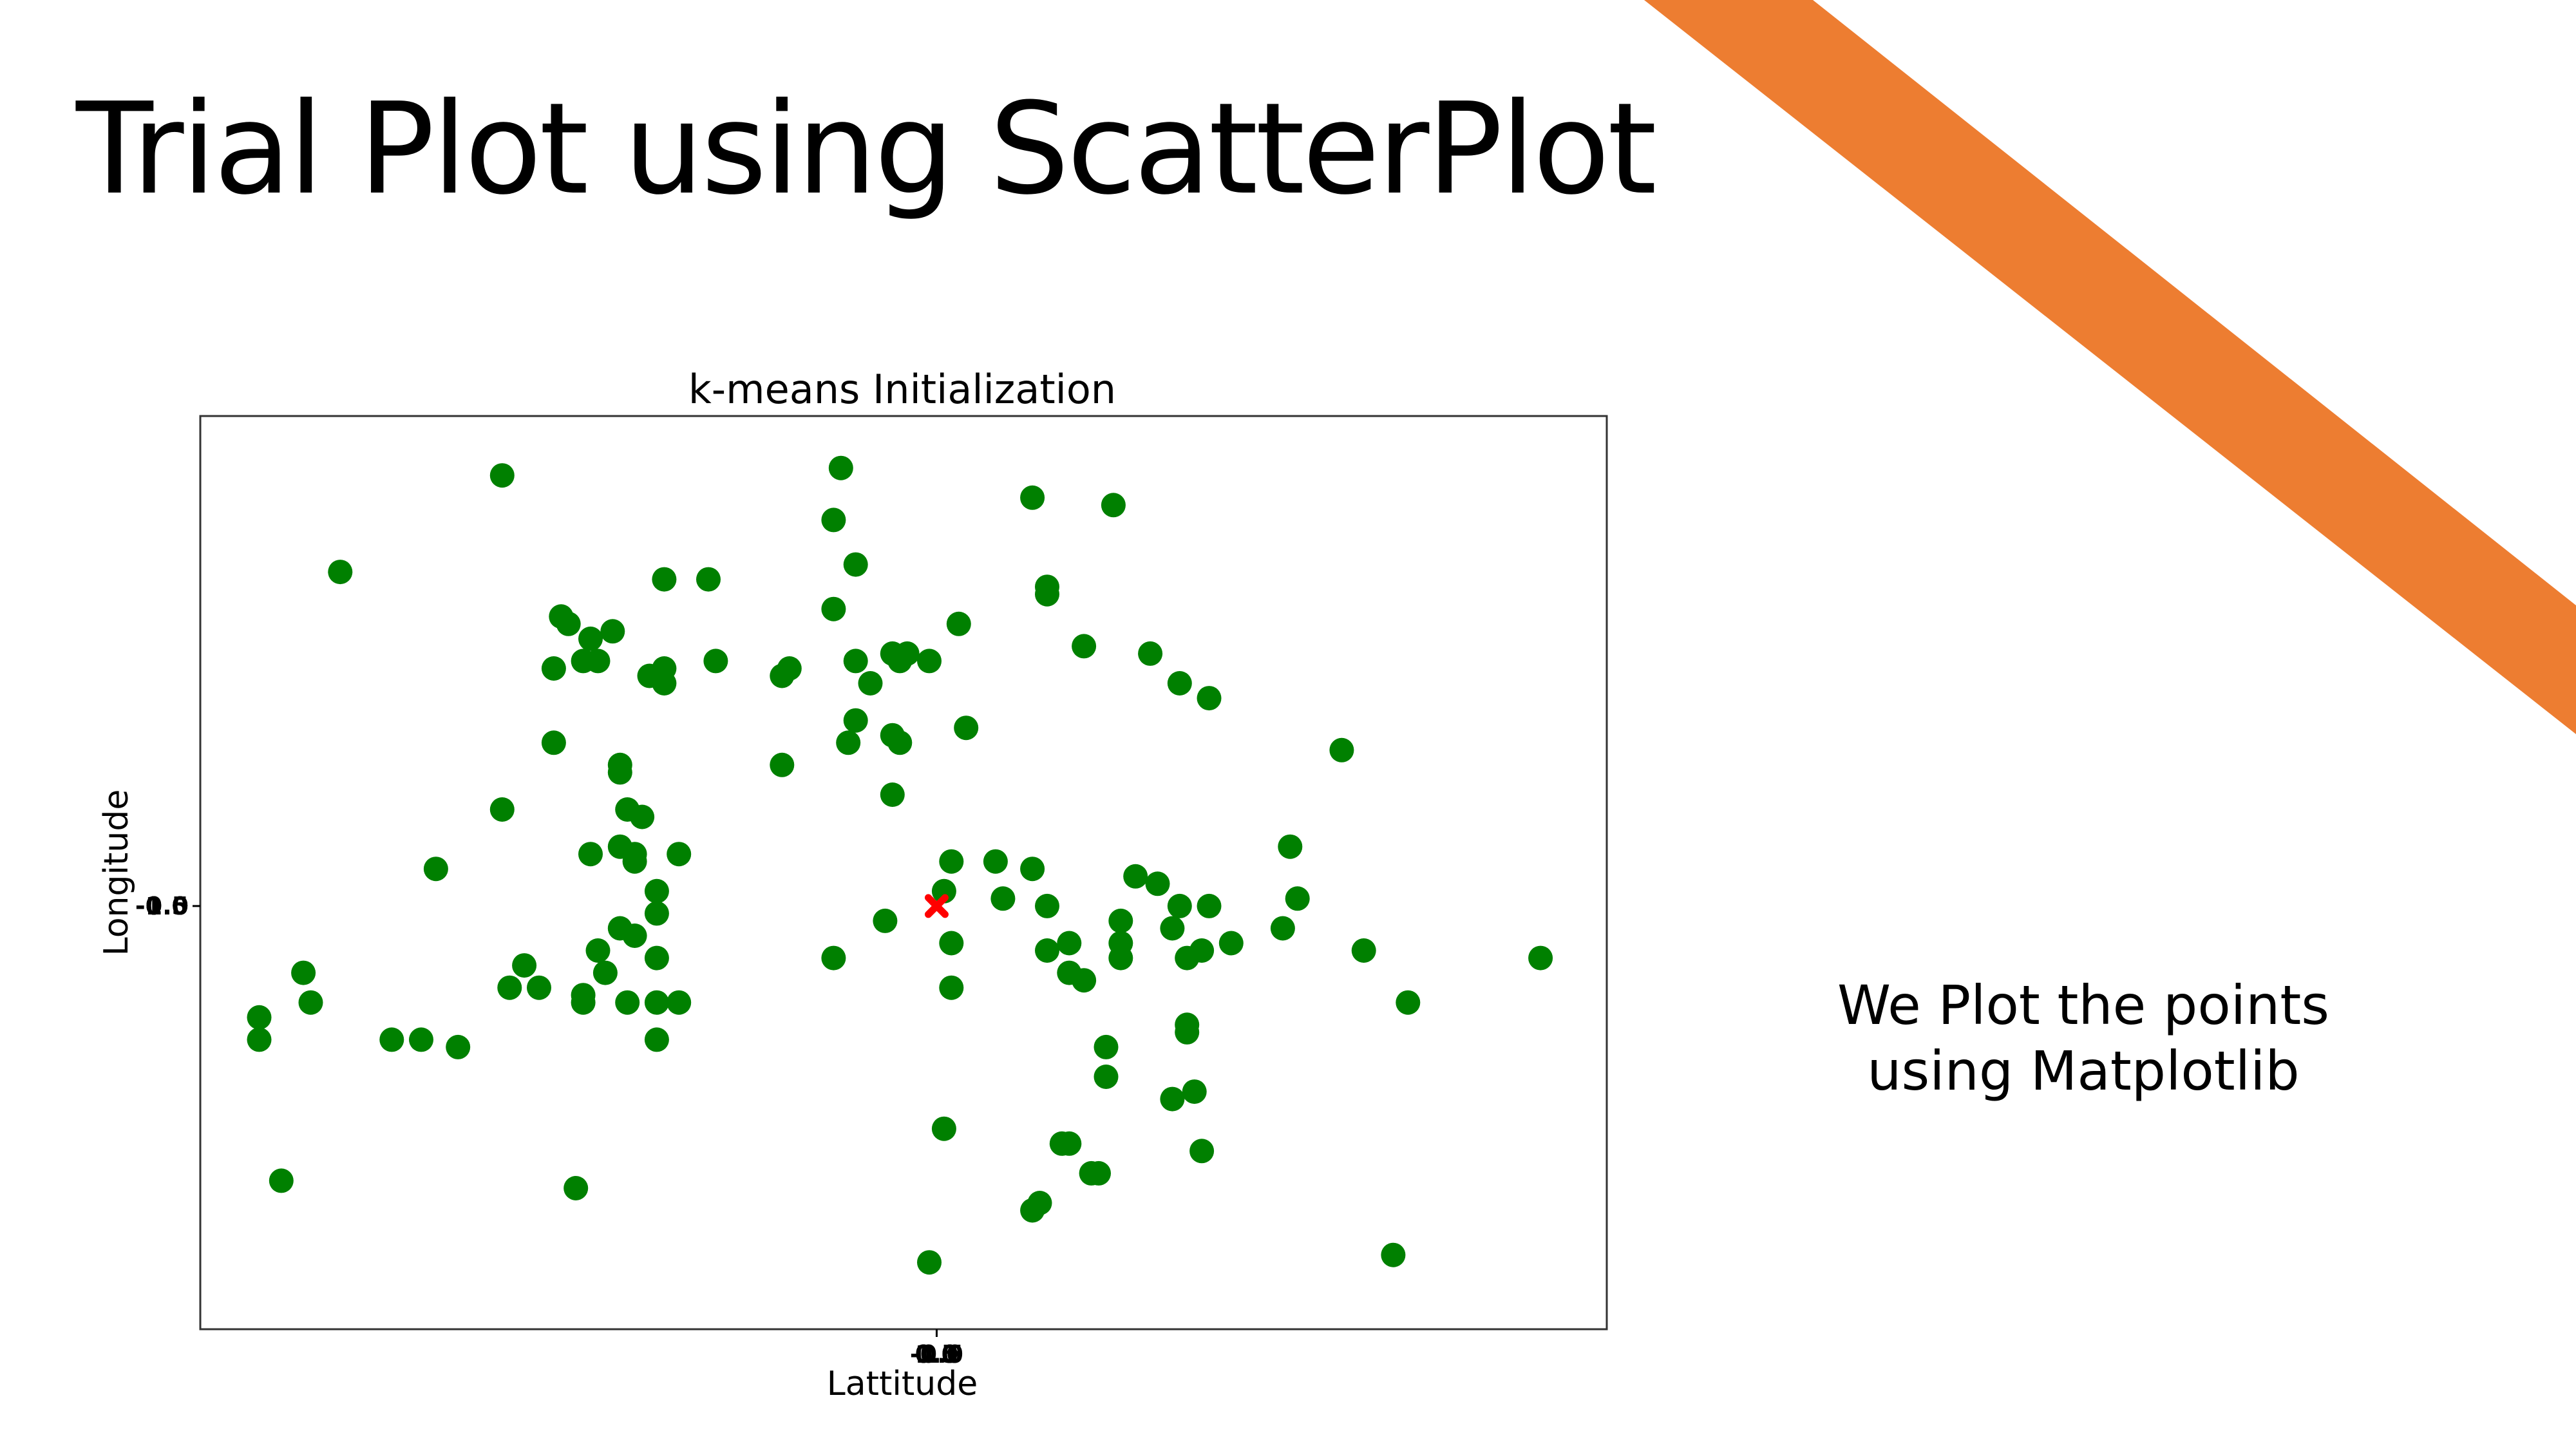  I want to click on x-tick-label: -1.0, so click(937, 1354).